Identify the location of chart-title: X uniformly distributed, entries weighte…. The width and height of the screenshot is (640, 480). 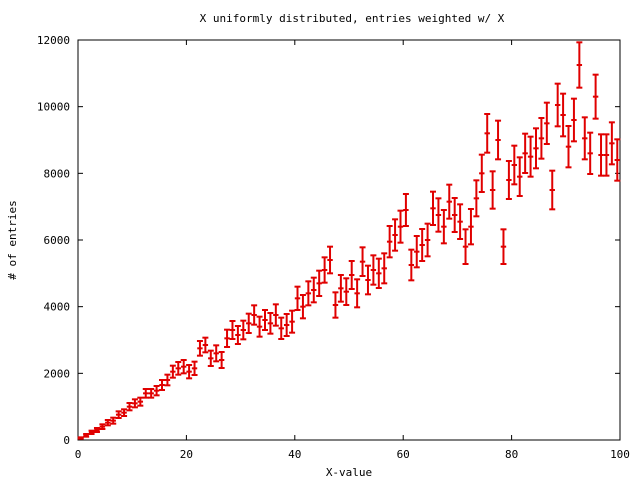
(352, 18).